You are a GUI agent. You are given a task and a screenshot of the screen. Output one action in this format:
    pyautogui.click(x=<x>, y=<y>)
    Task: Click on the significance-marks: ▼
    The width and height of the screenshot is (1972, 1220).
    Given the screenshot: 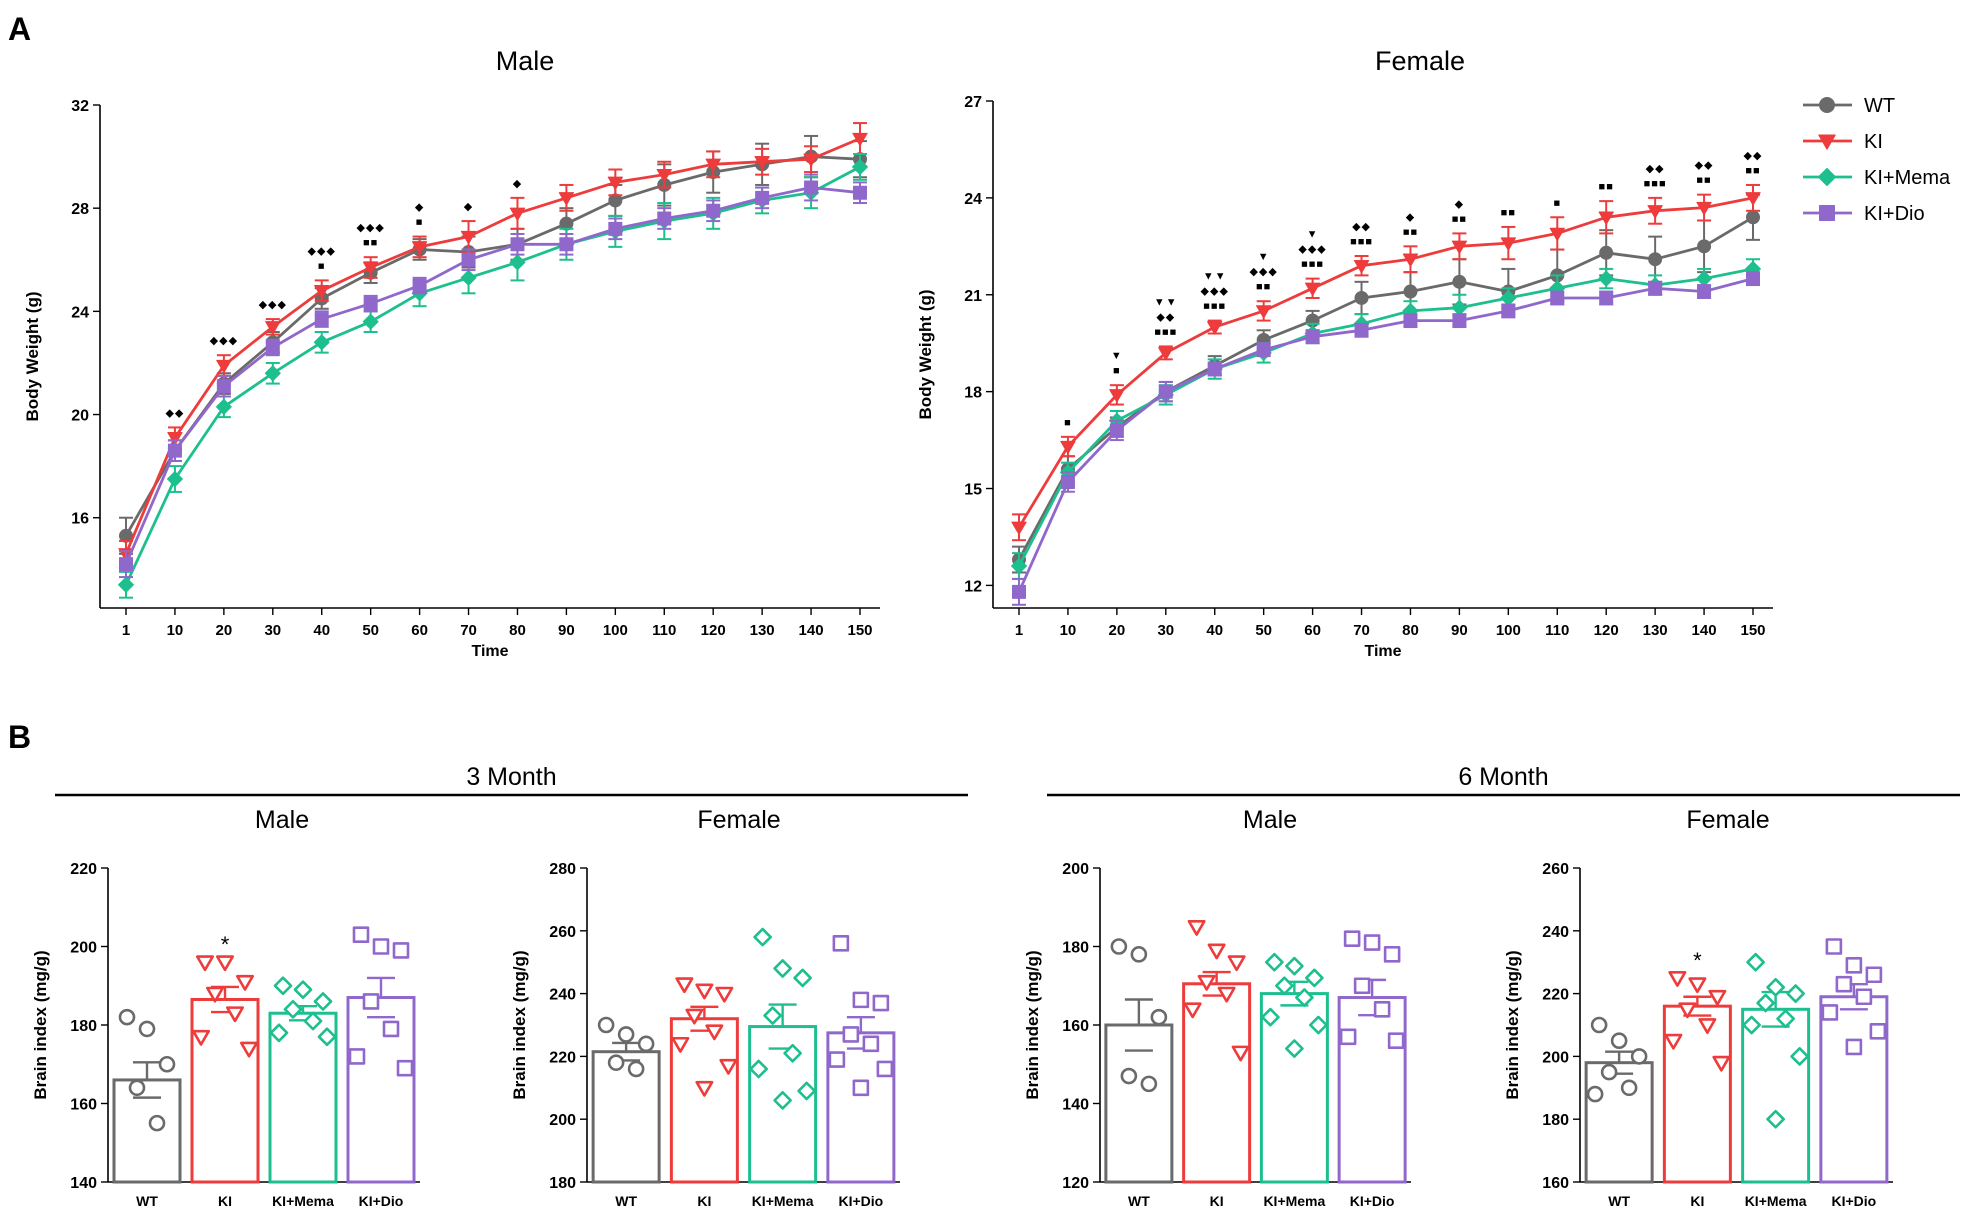 What is the action you would take?
    pyautogui.click(x=1117, y=356)
    